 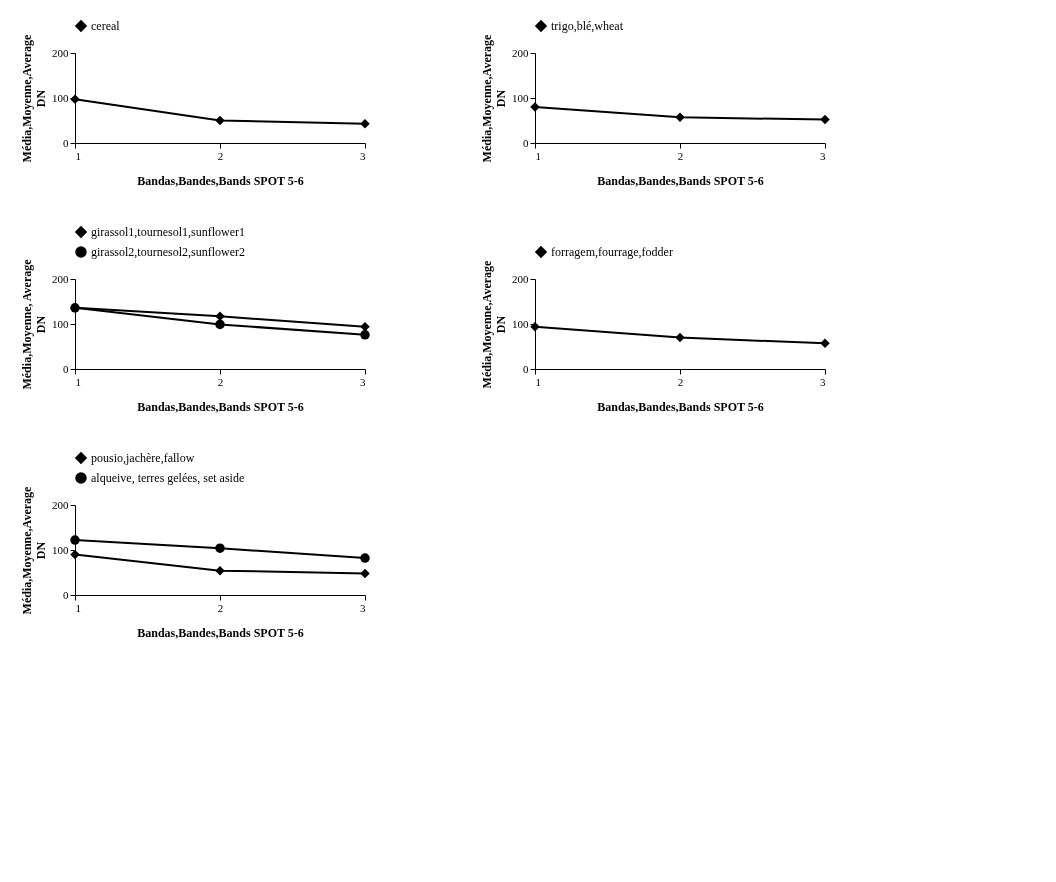 What do you see at coordinates (612, 252) in the screenshot?
I see `legend-label: forragem,fourrage,fodder` at bounding box center [612, 252].